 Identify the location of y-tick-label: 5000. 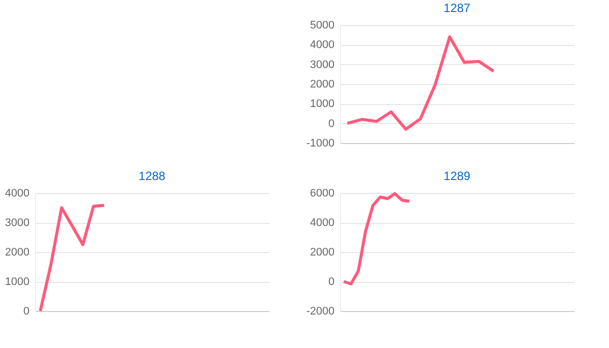
(322, 26).